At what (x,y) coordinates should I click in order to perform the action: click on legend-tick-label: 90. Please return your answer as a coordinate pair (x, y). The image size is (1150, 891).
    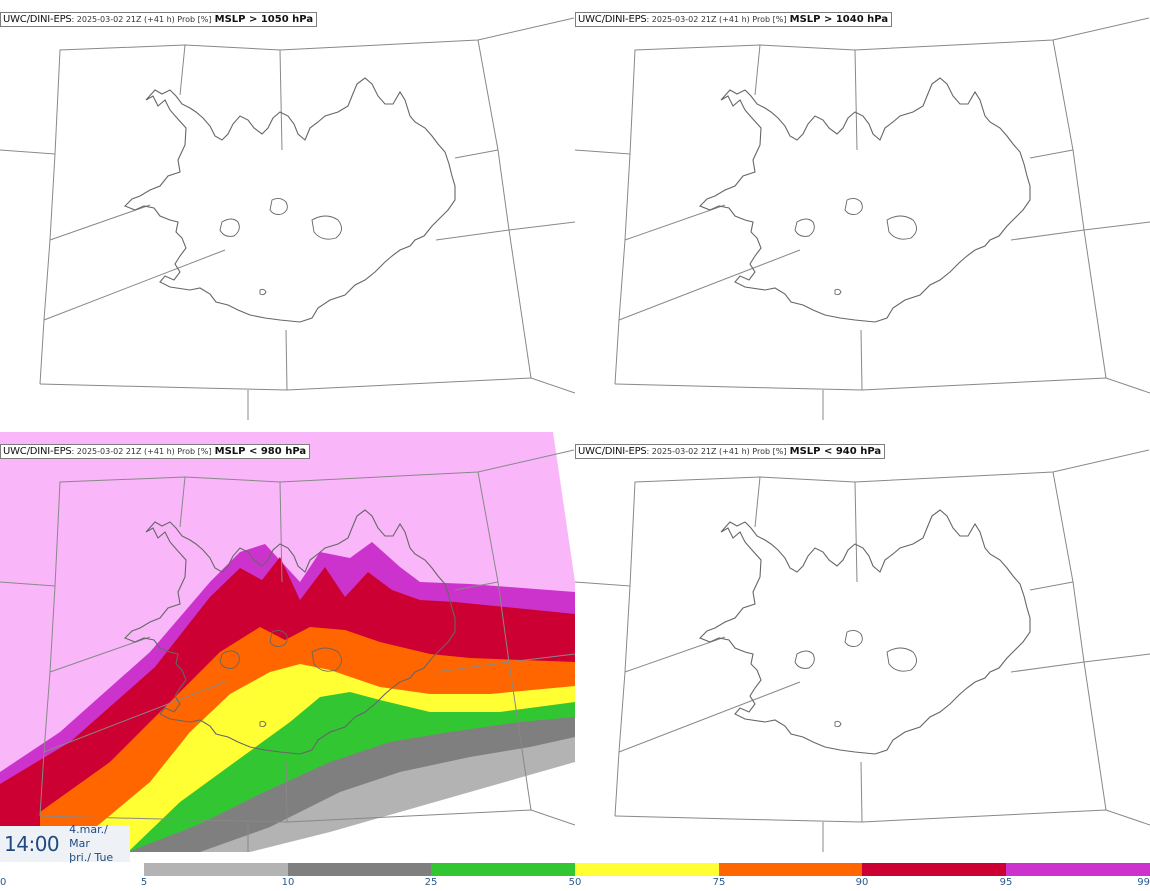
    Looking at the image, I should click on (862, 882).